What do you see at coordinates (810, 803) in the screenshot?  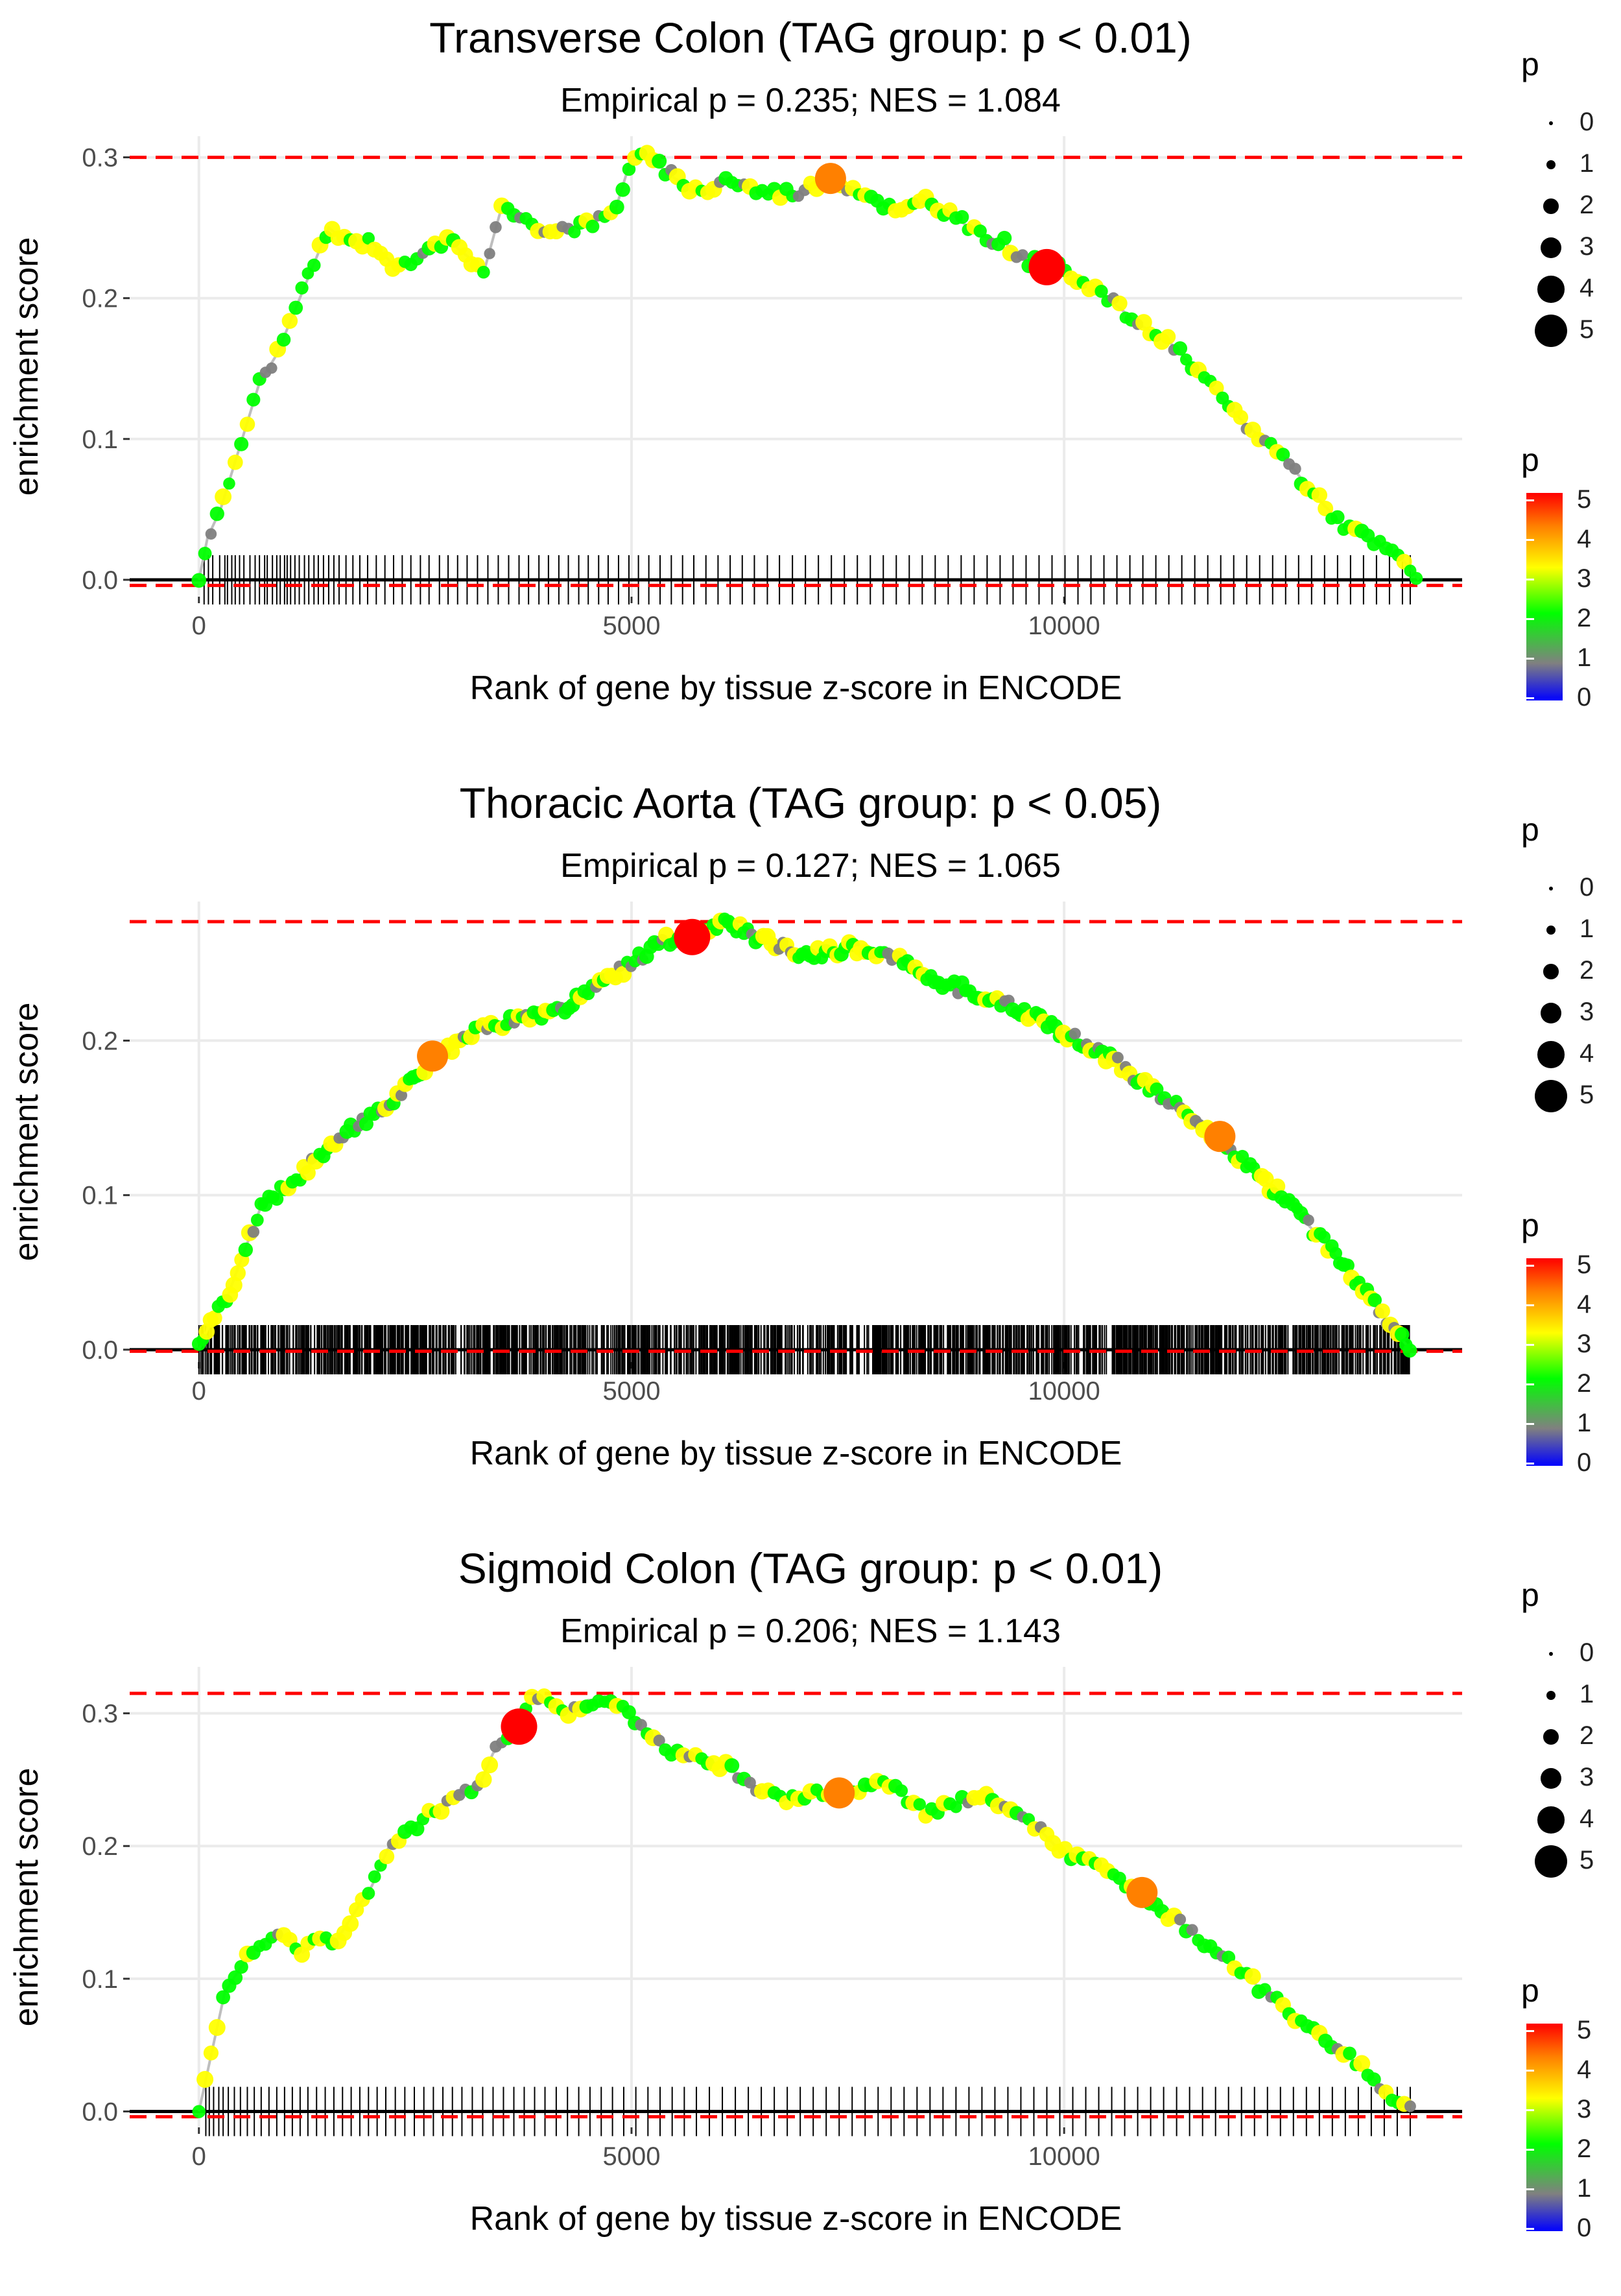 I see `chart-title: Thoracic Aorta (TAG group: p < 0.05)` at bounding box center [810, 803].